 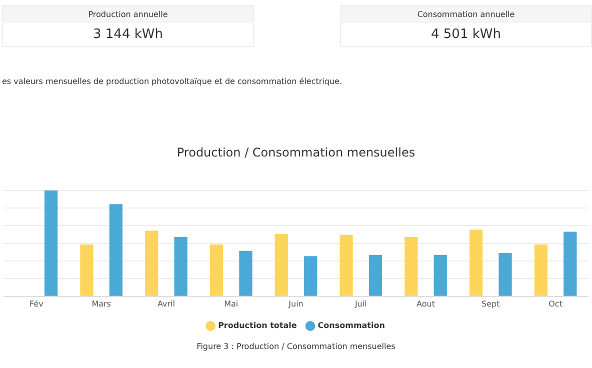 What do you see at coordinates (128, 14) in the screenshot?
I see `text: Production annuelle` at bounding box center [128, 14].